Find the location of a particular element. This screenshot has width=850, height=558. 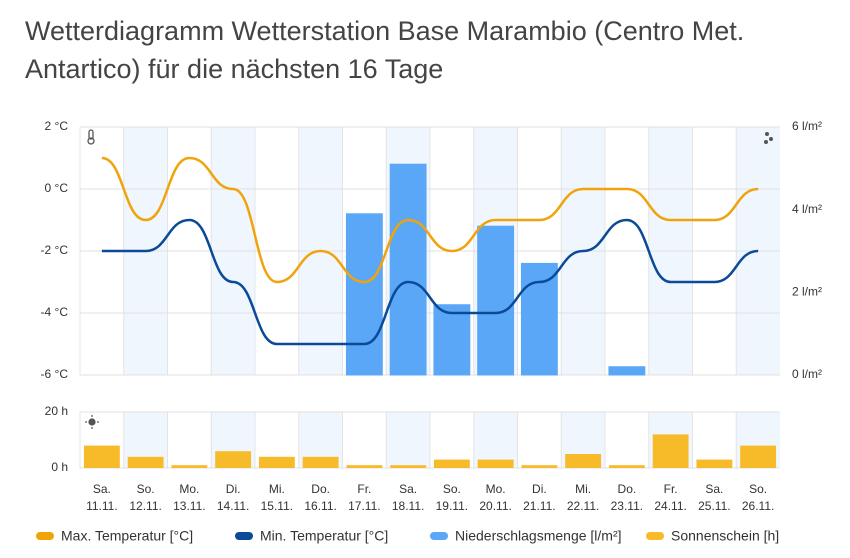

sun-icon is located at coordinates (92, 422).